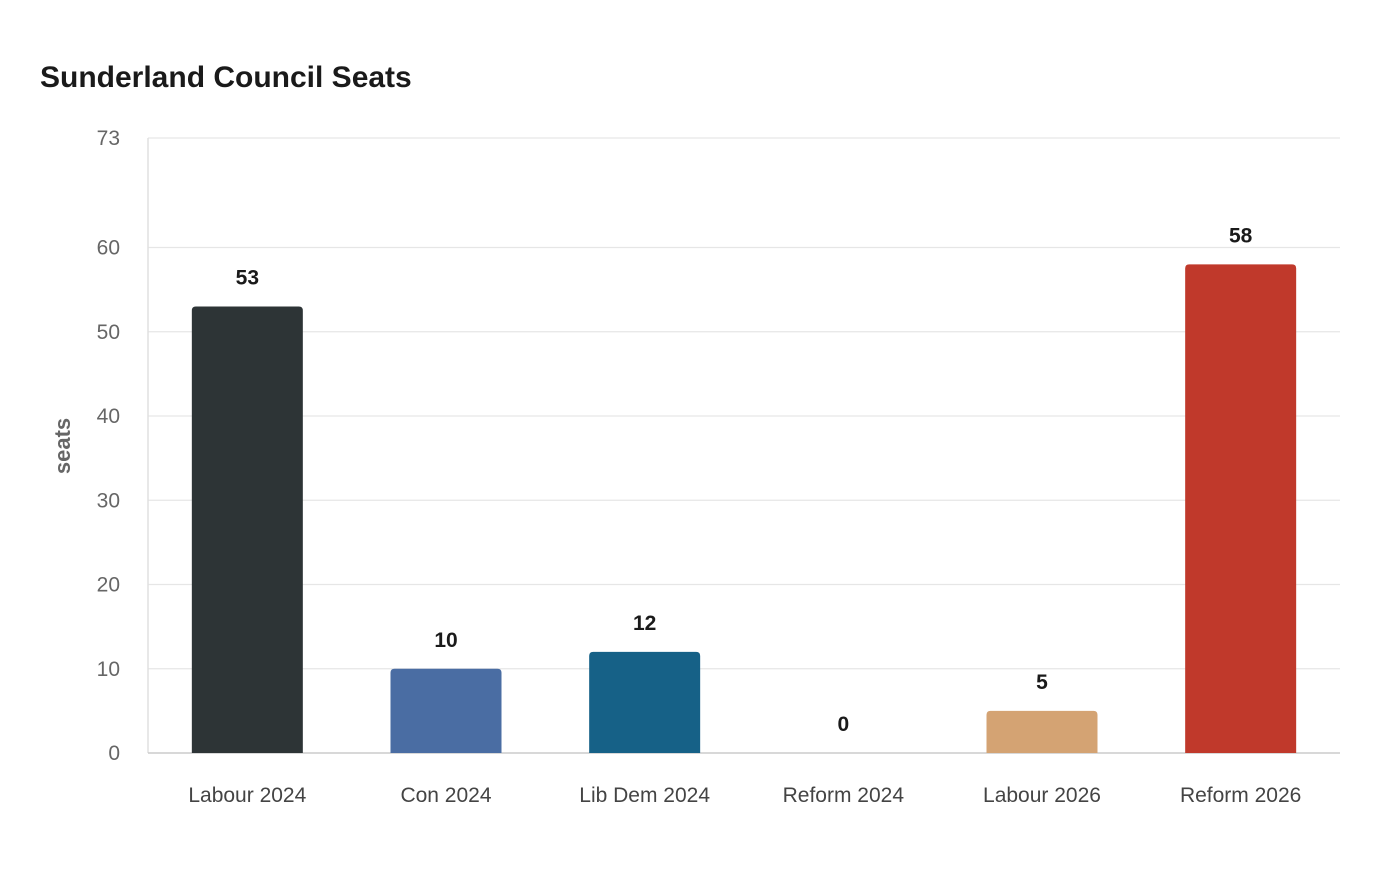  I want to click on y-tick-label: 0, so click(114, 753).